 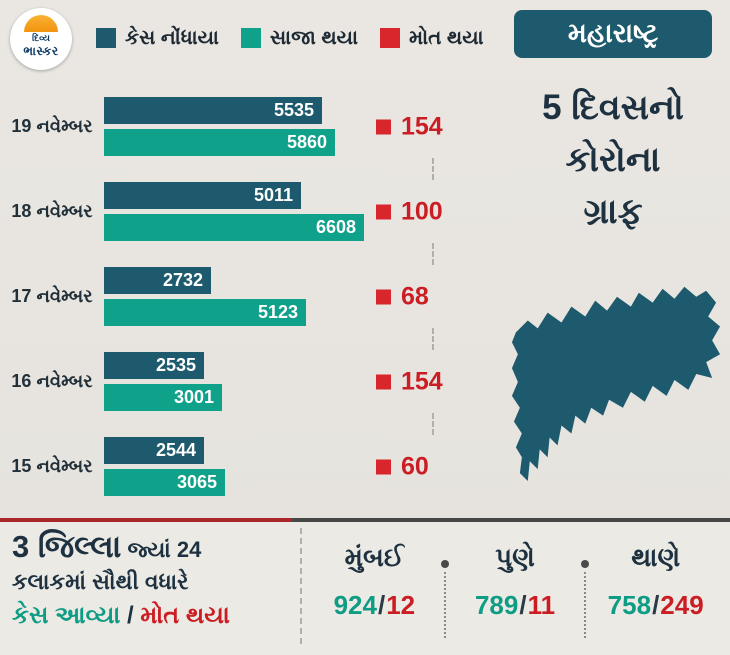 I want to click on chart-row: 16 નવેમ્બર 2535 3001 154, so click(x=252, y=387).